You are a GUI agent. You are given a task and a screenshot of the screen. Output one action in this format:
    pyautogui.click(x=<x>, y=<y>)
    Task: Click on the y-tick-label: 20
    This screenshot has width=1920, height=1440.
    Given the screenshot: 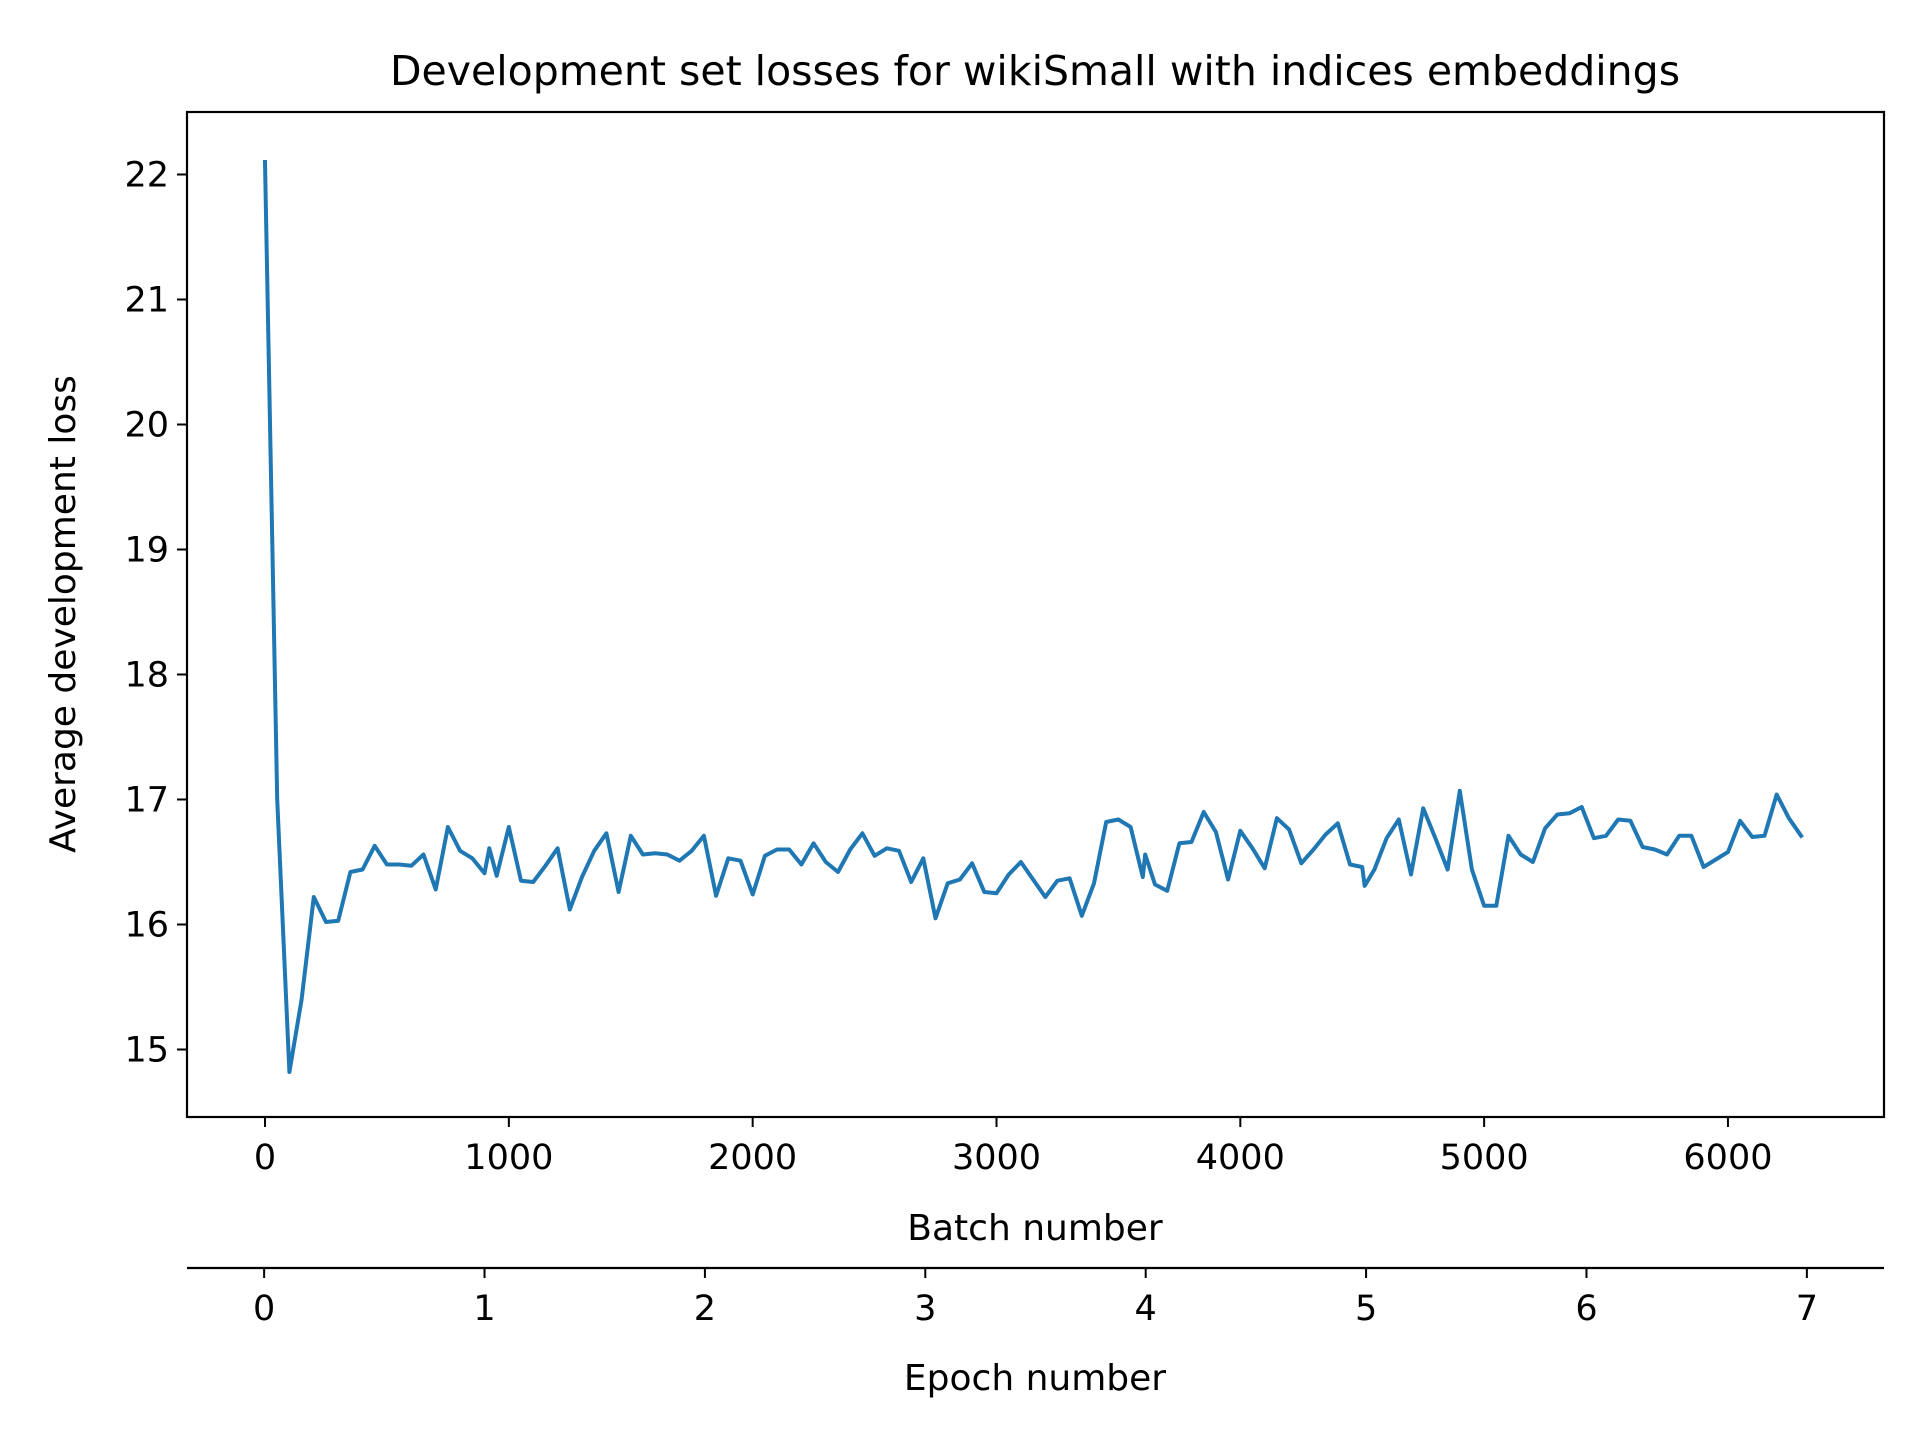 What is the action you would take?
    pyautogui.click(x=146, y=426)
    